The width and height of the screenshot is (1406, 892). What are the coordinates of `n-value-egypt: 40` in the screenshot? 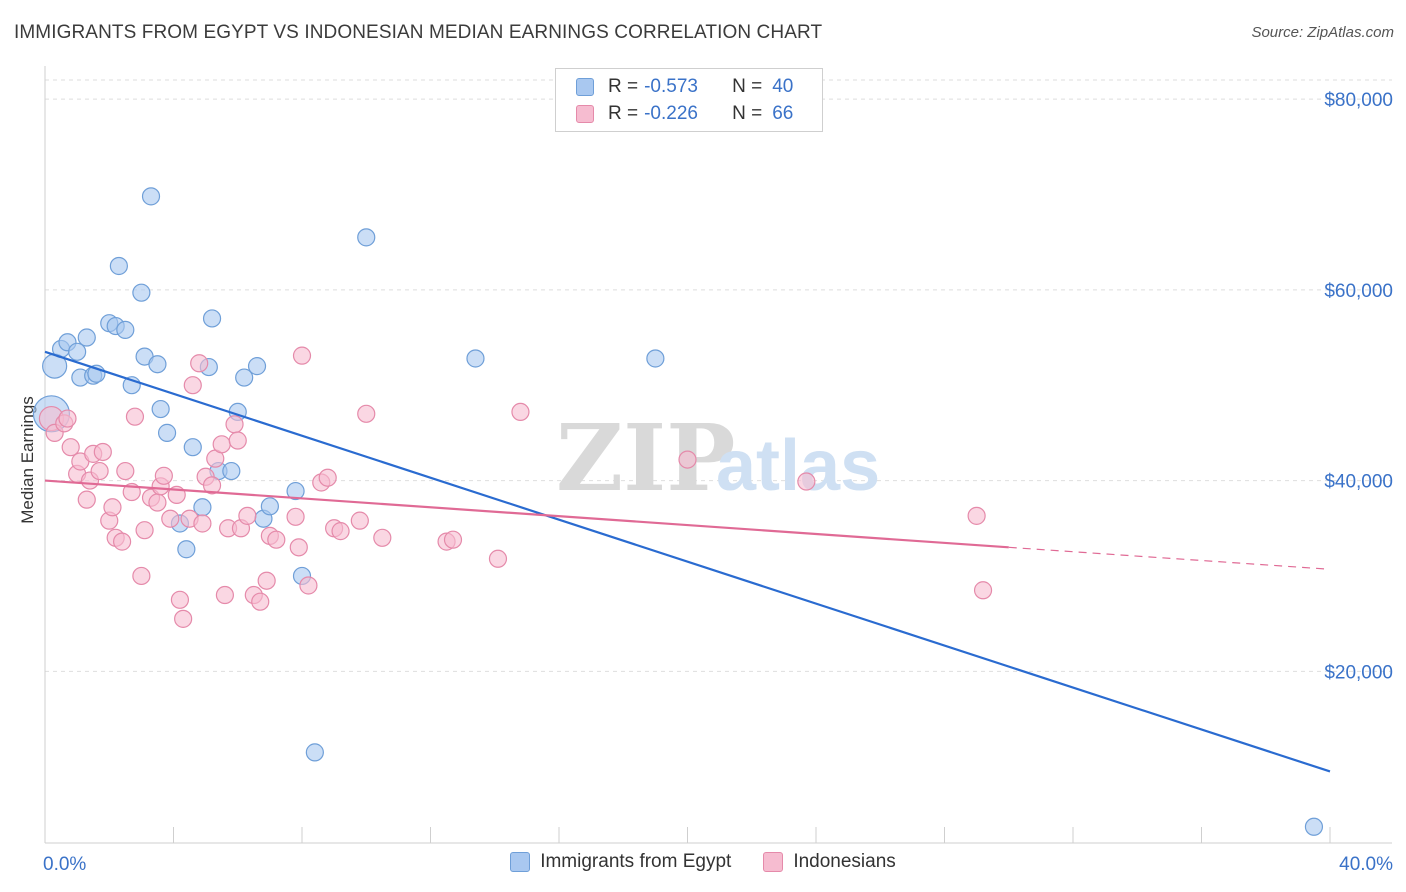 It's located at (783, 86).